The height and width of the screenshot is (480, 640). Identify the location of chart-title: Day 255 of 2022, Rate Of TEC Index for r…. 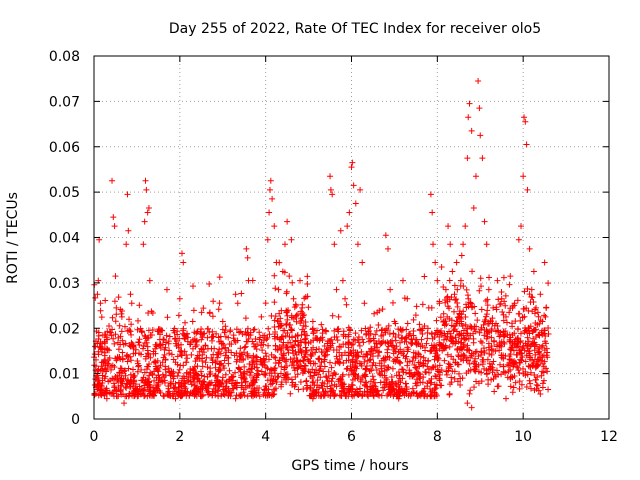
(355, 29).